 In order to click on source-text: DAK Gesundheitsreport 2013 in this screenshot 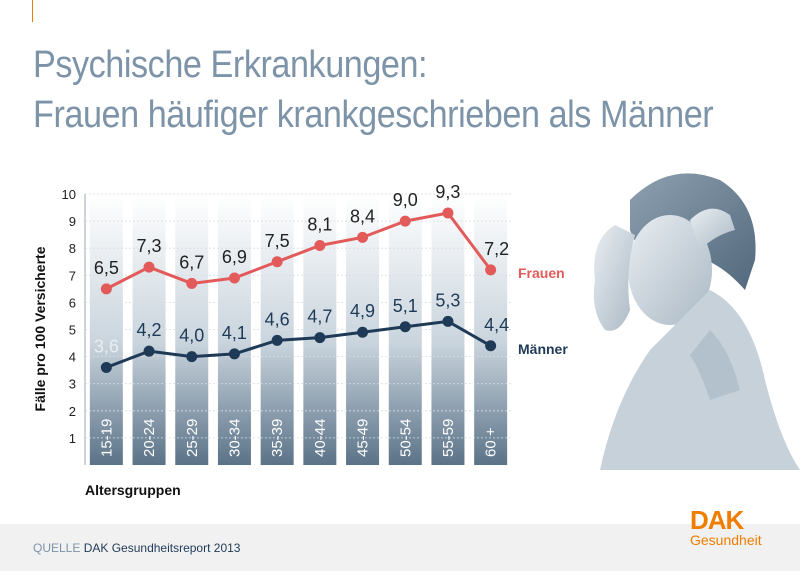, I will do `click(162, 548)`.